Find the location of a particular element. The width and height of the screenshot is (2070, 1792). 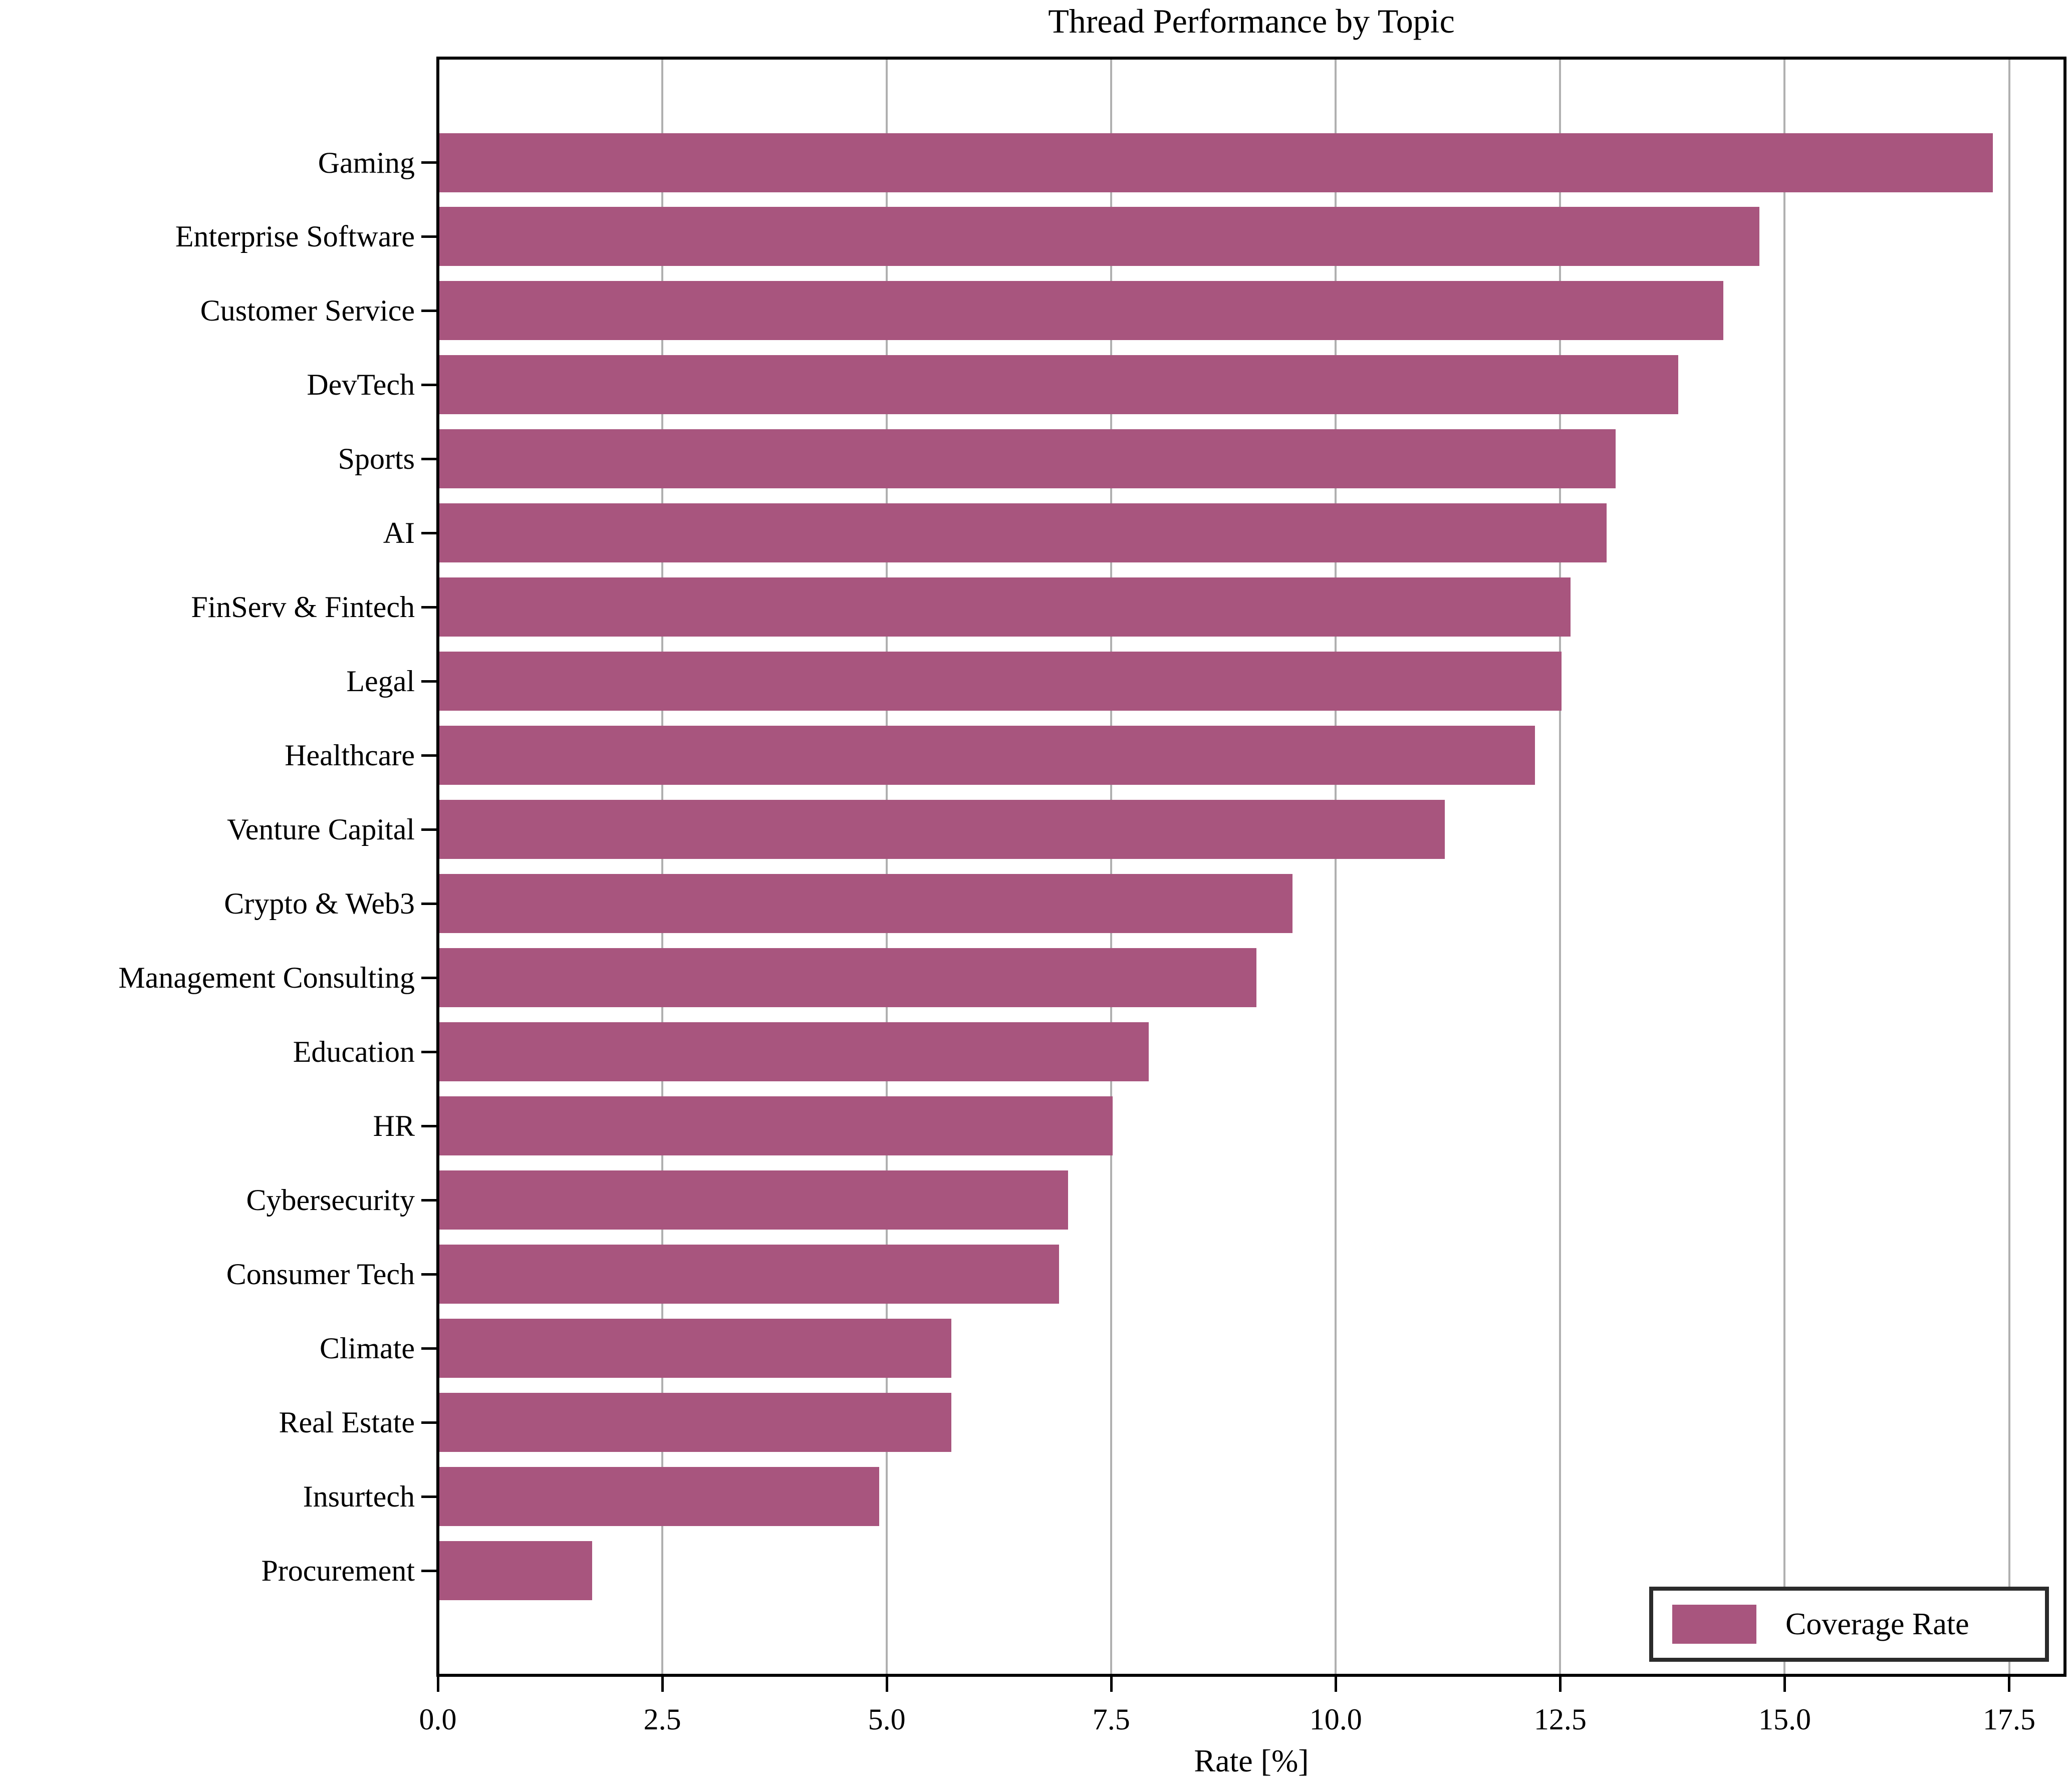

y-tick-label: Legal is located at coordinates (381, 681).